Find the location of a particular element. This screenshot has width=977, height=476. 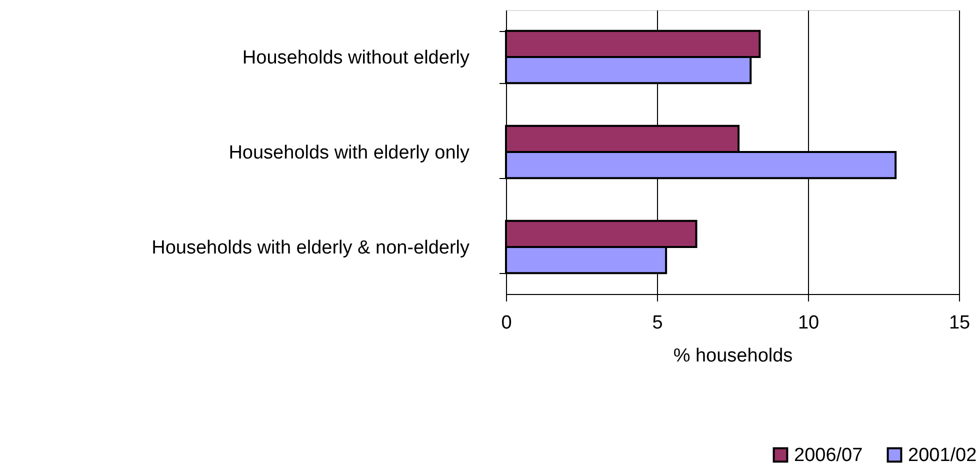

x-tick-label: 10 is located at coordinates (809, 323).